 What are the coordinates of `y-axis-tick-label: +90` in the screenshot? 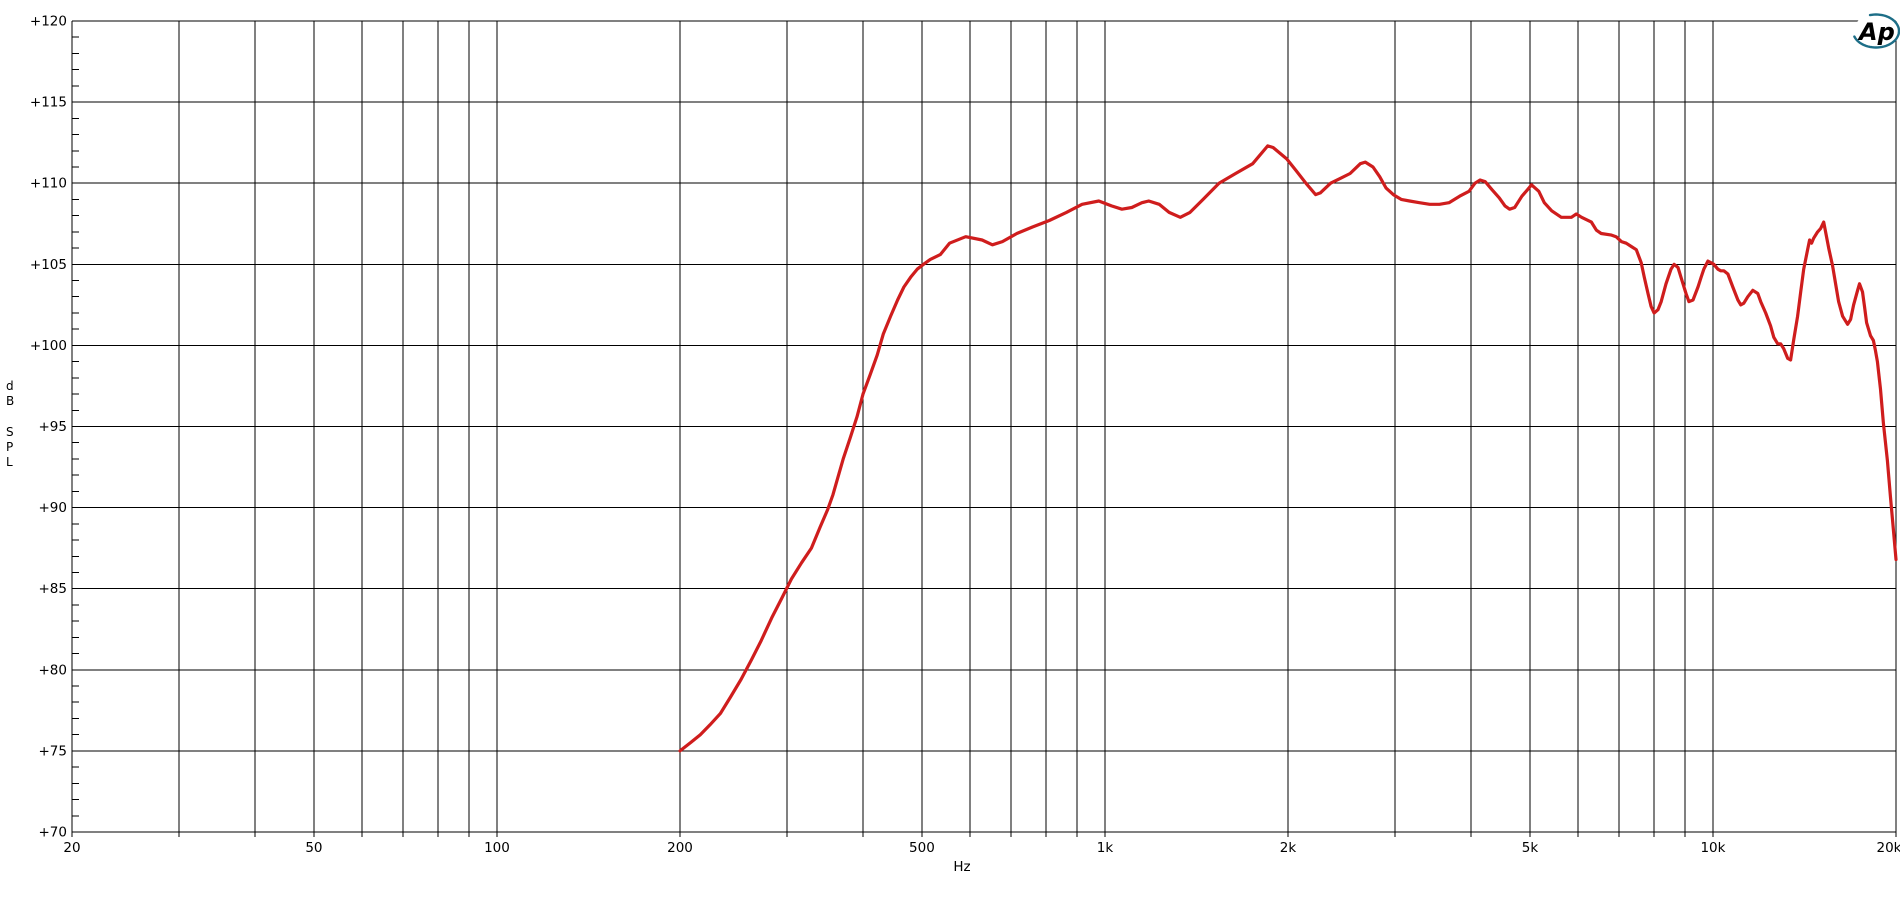 It's located at (53, 508).